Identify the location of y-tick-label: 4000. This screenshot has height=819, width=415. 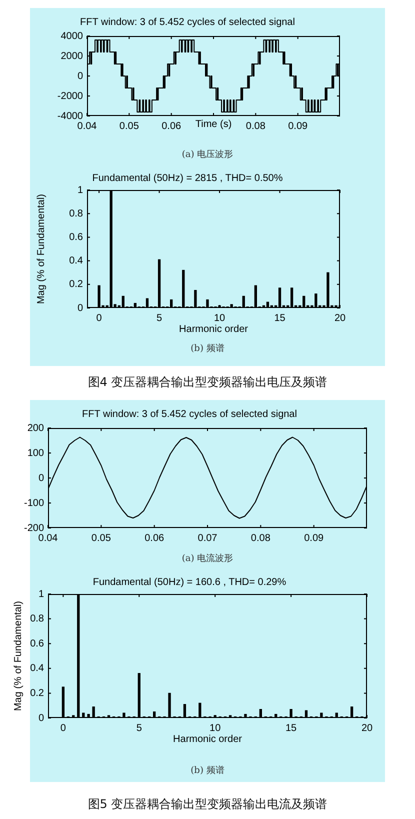
(72, 36).